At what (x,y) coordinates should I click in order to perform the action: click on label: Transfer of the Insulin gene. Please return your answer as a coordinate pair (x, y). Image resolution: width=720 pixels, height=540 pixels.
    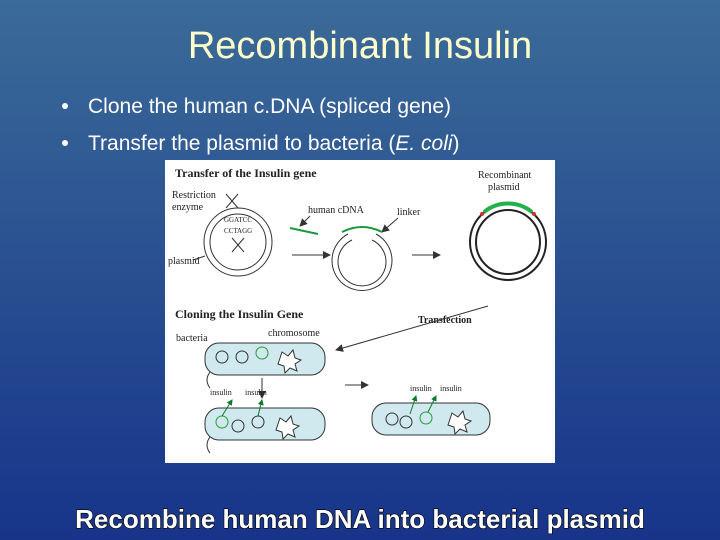
    Looking at the image, I should click on (246, 173).